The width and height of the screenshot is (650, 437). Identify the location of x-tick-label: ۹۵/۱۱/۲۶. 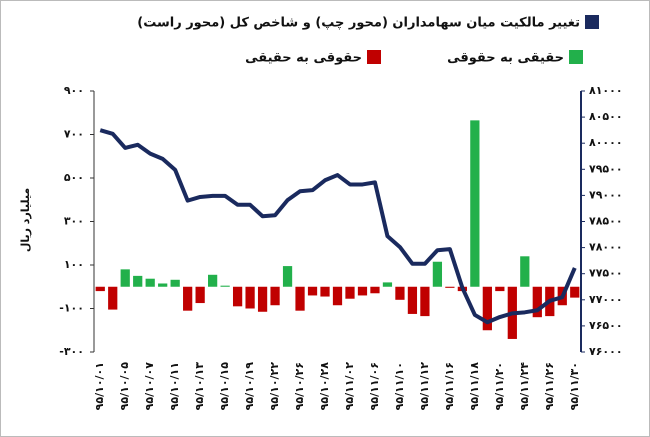
(549, 386).